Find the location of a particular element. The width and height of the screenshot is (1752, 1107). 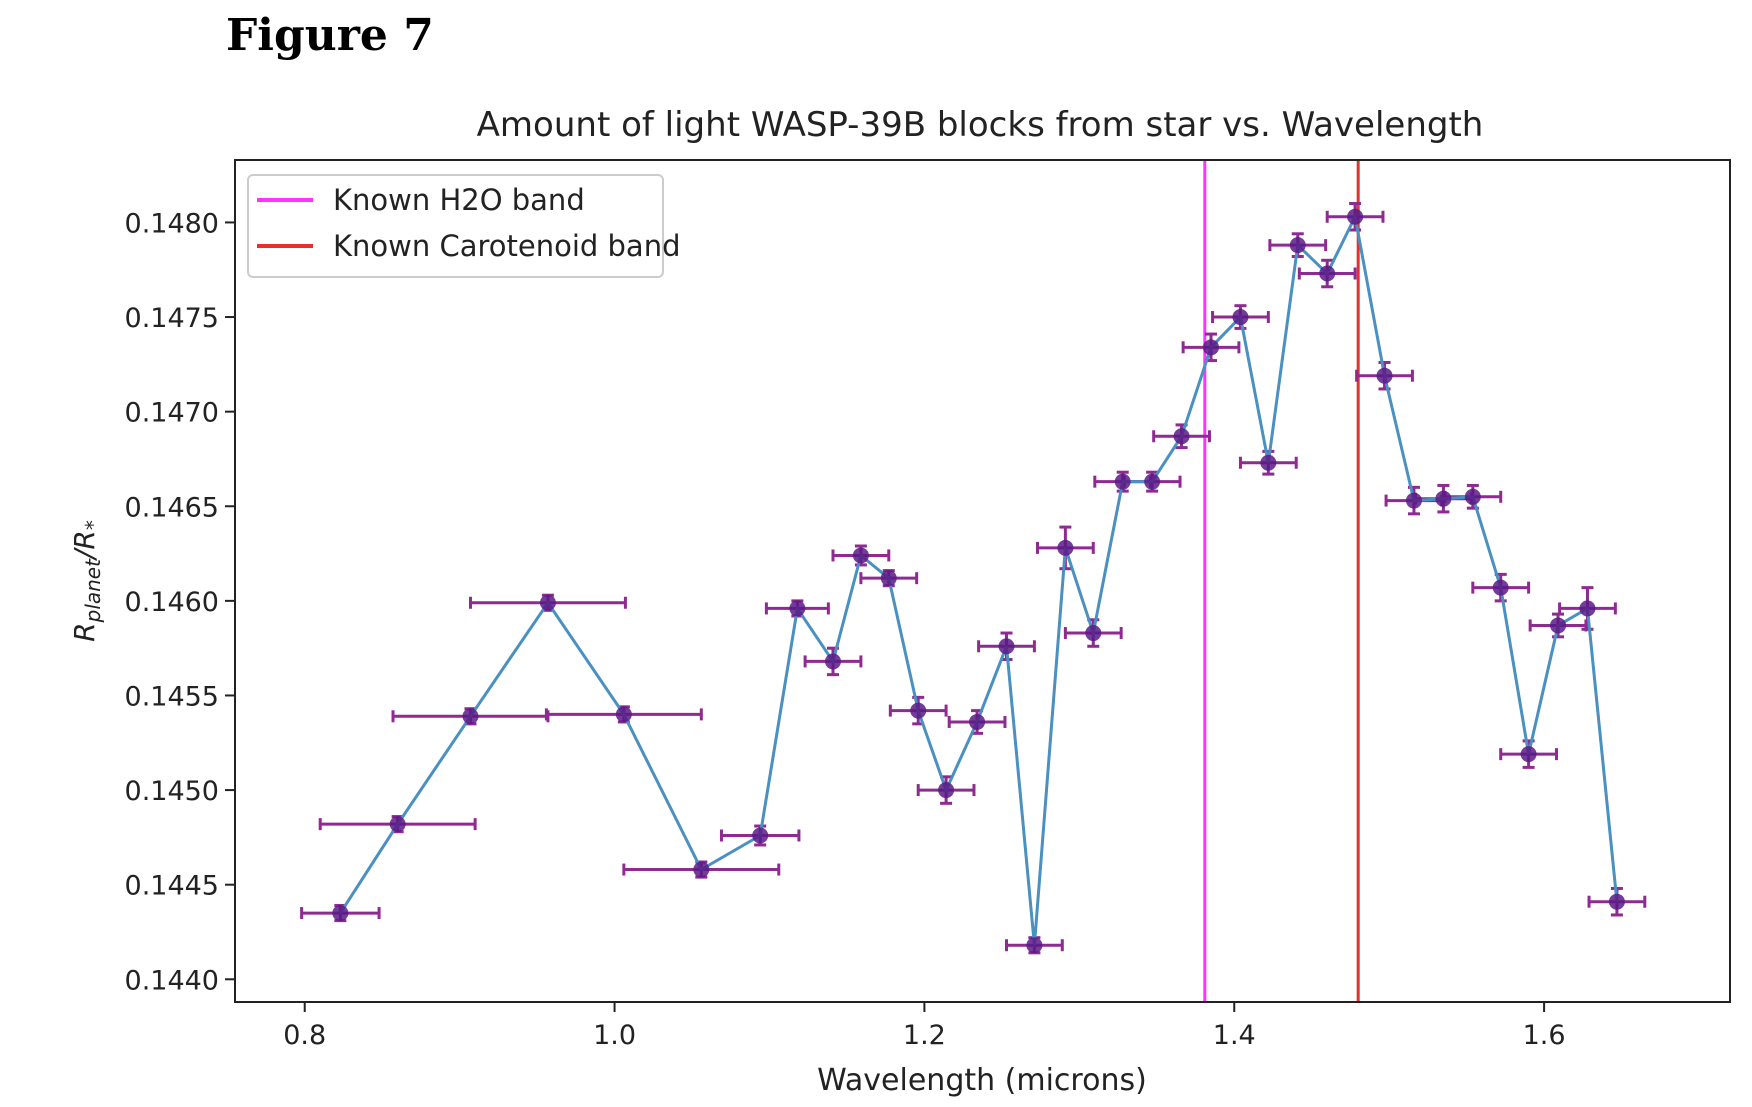

y-label-mid: /R is located at coordinates (84, 546).